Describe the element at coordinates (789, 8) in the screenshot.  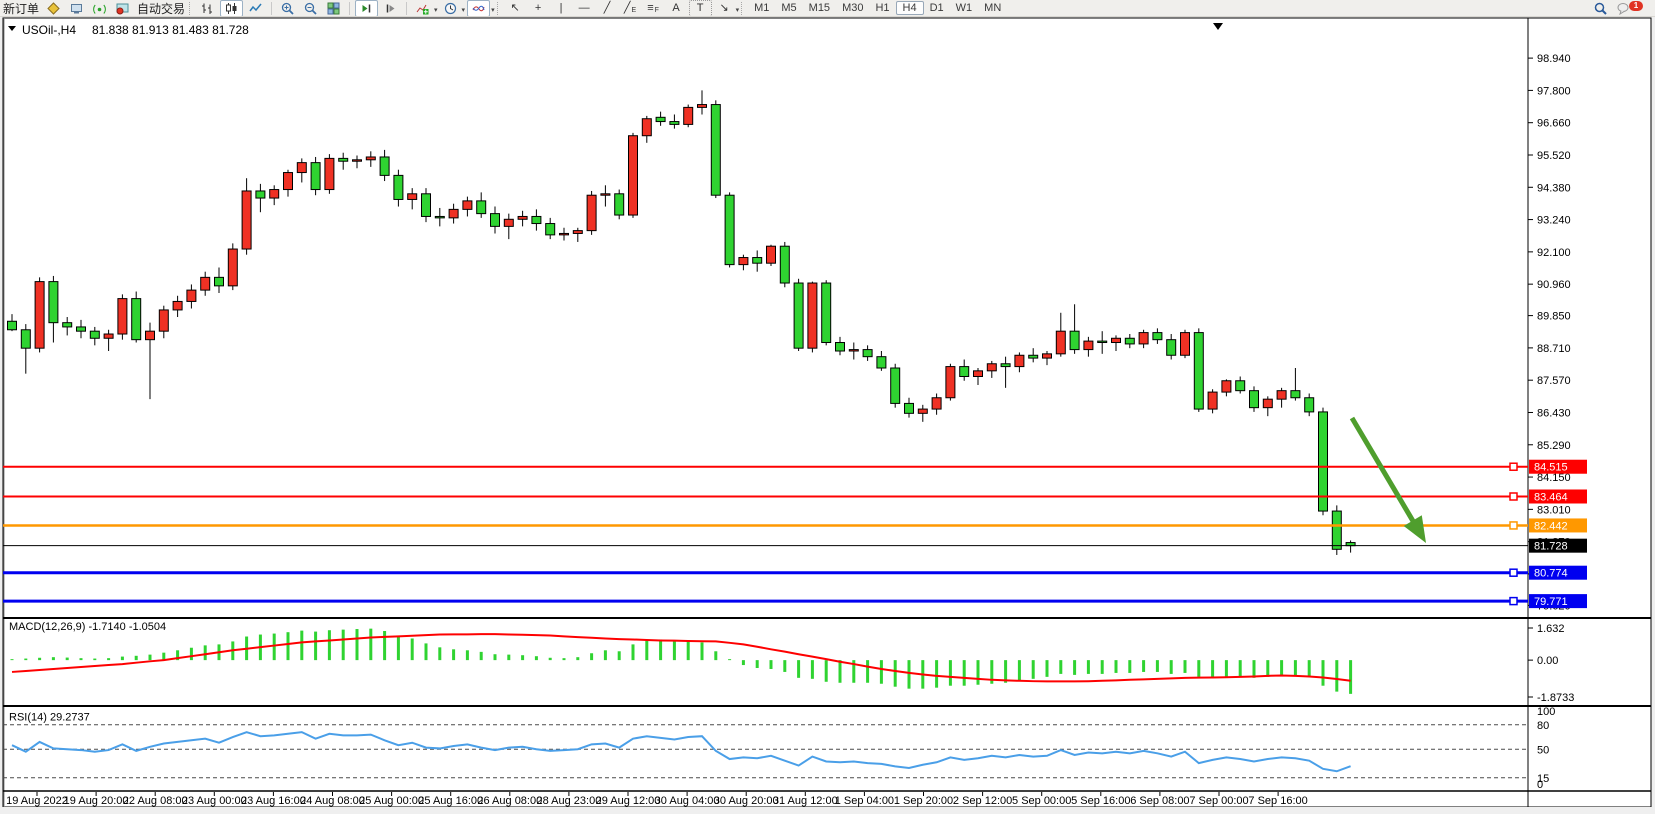
I see `timeframe-m5-button: M5` at that location.